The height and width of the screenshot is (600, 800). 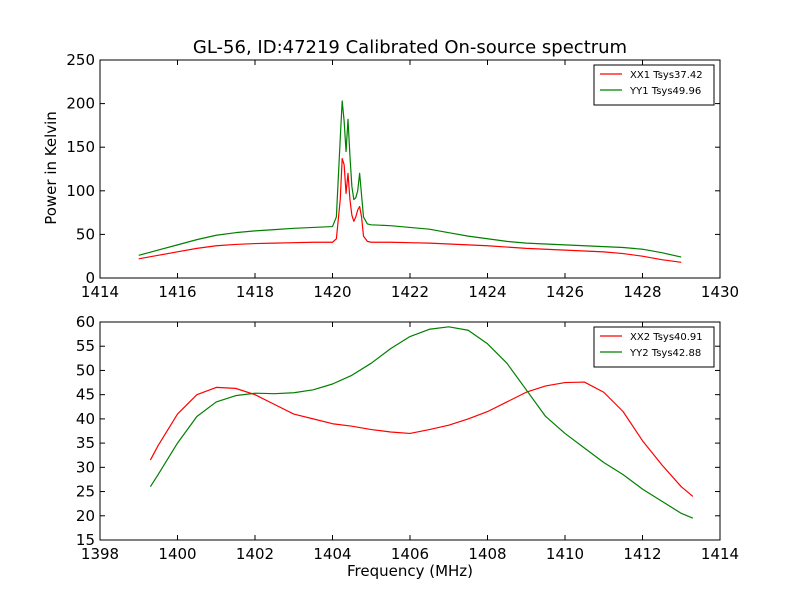 I want to click on y-tick-label: 200, so click(x=80, y=104).